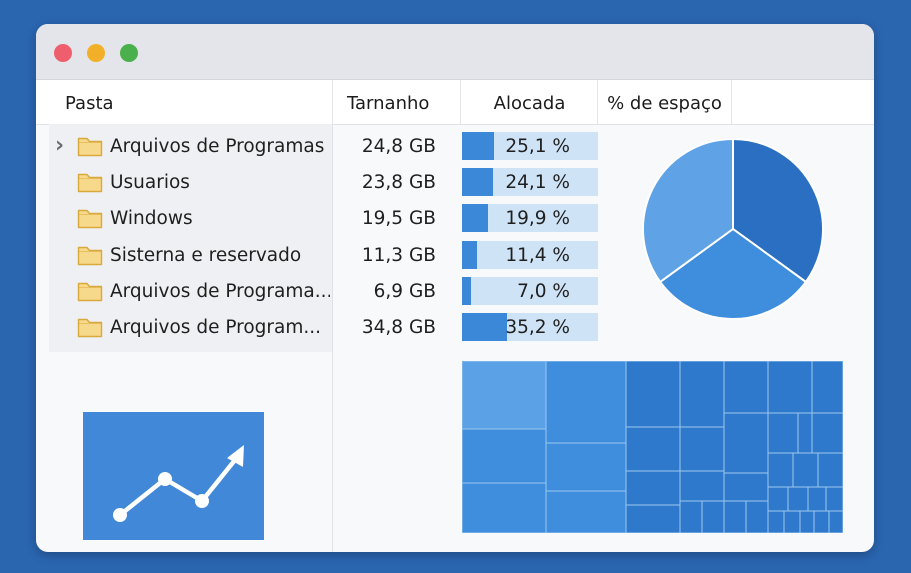 Image resolution: width=911 pixels, height=573 pixels. I want to click on allocation-percent: 11,4 %, so click(537, 255).